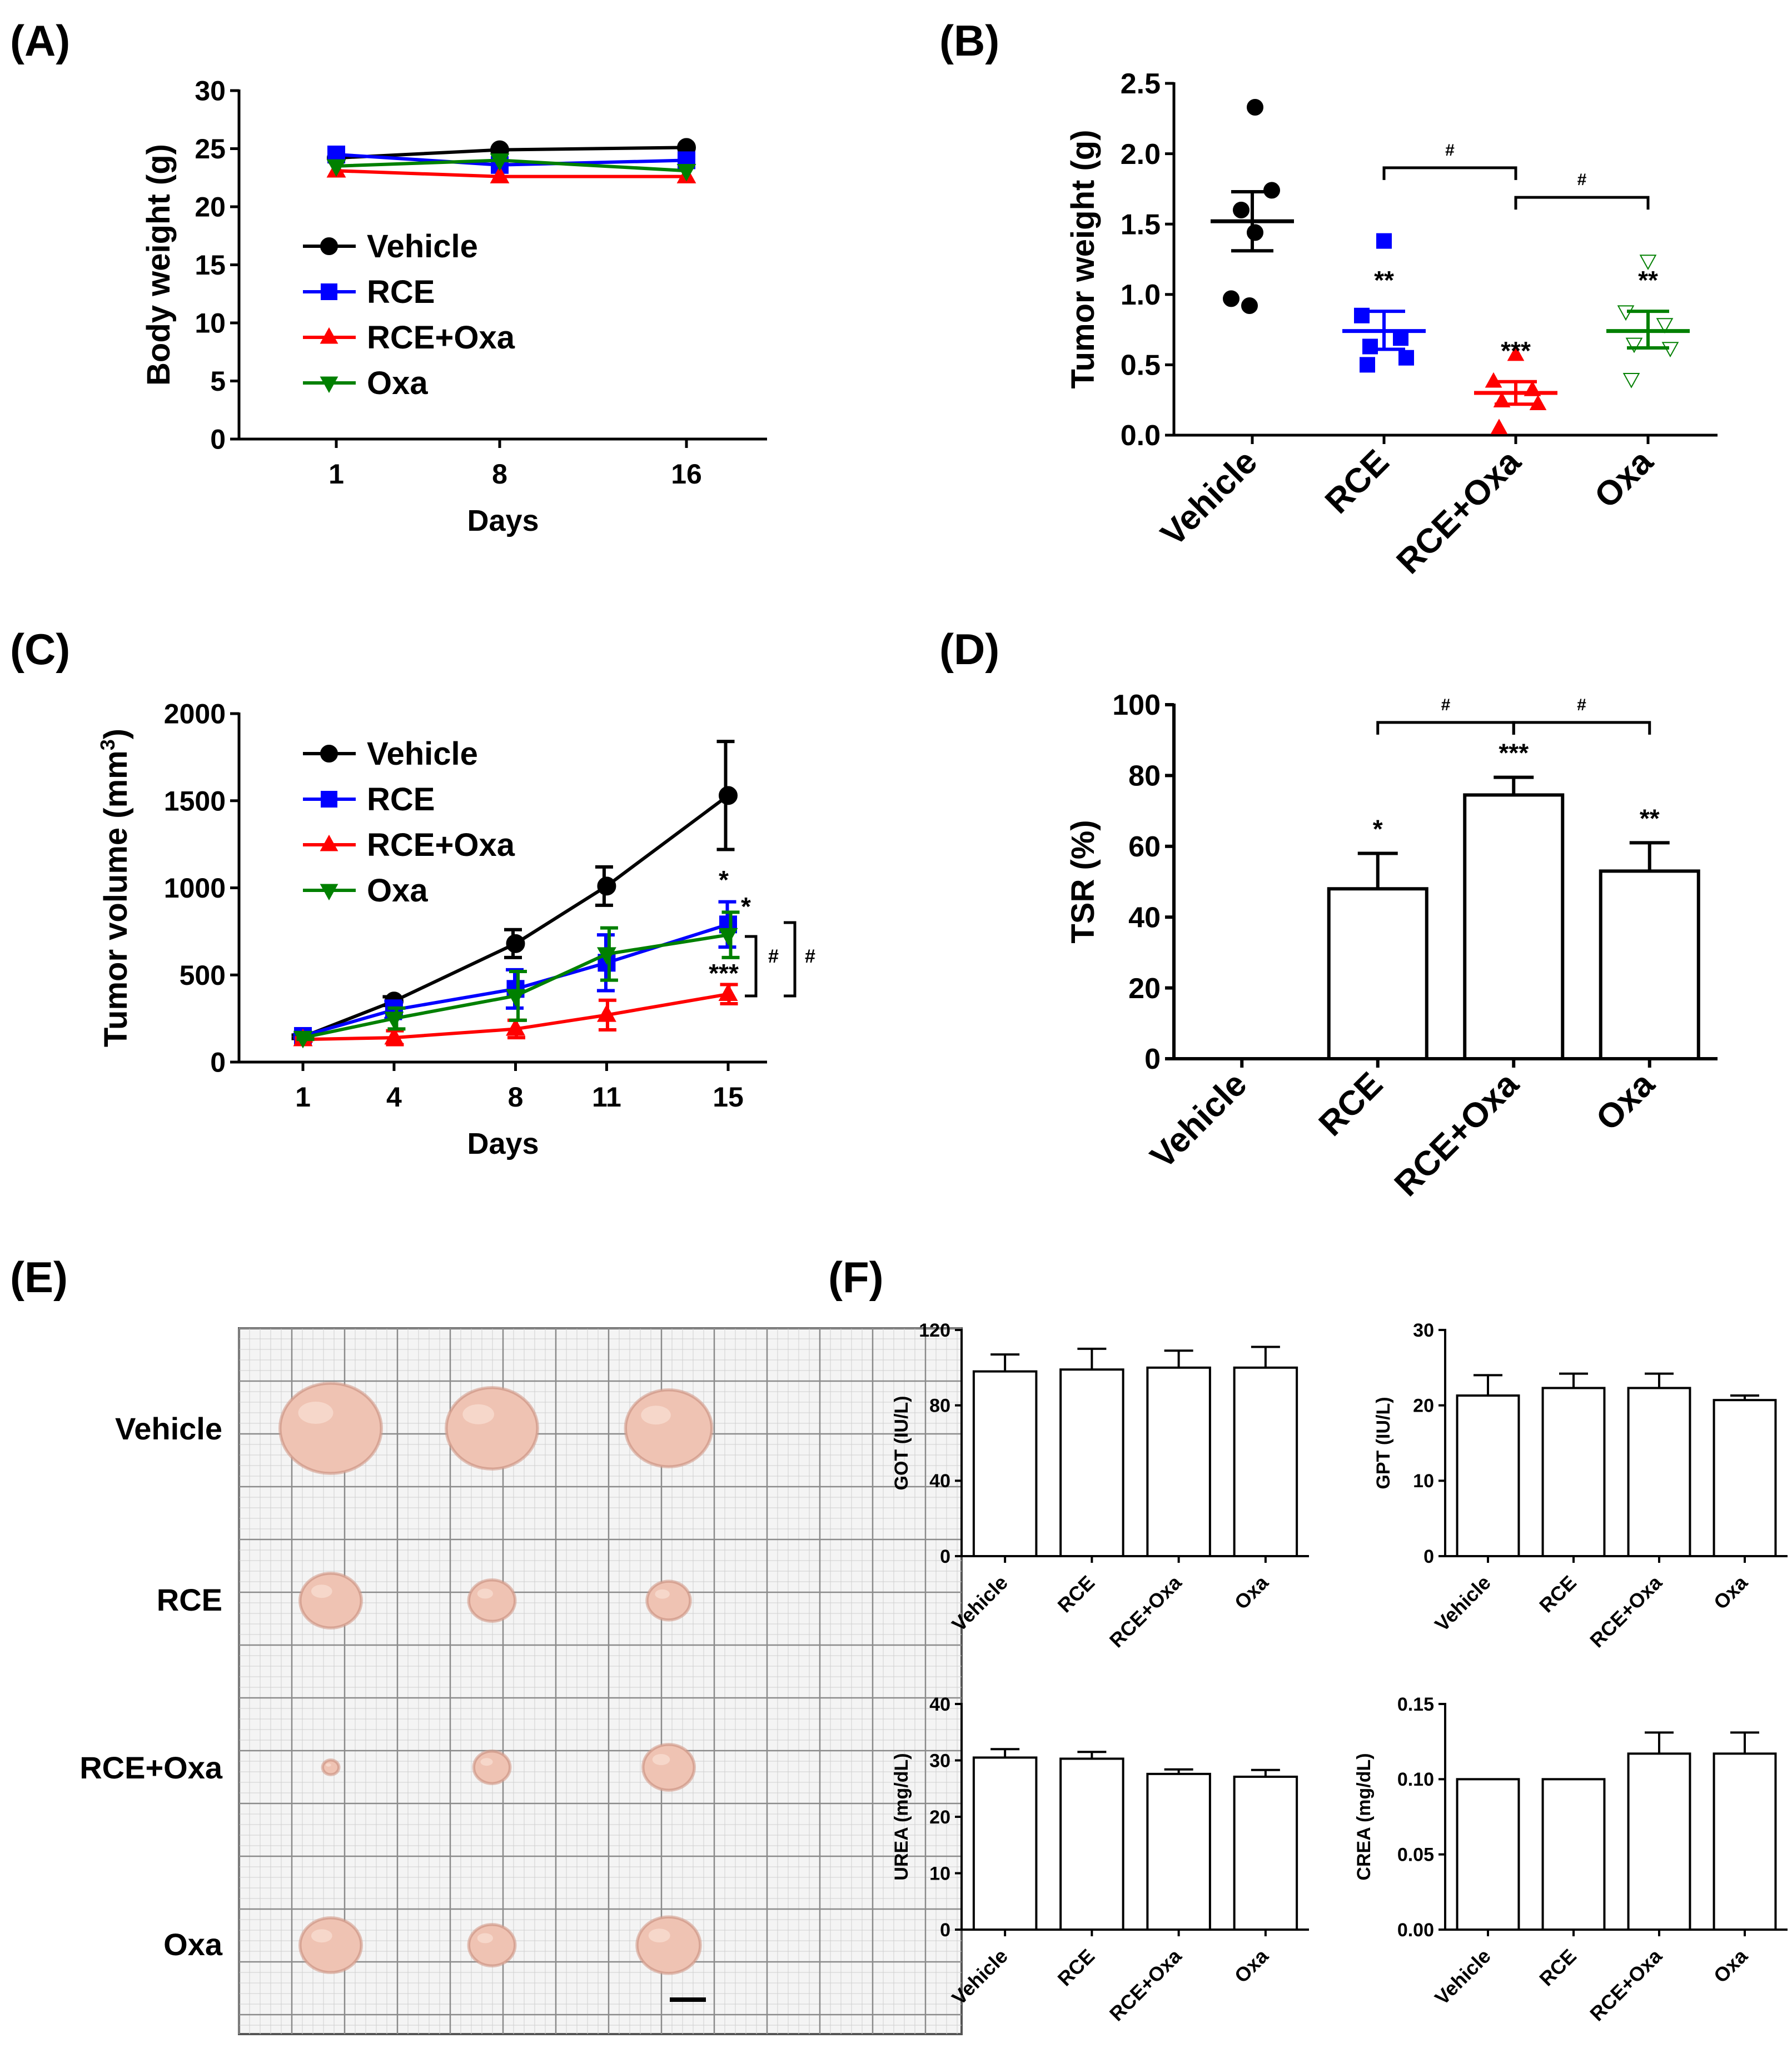  I want to click on y-tick-label: 25, so click(210, 149).